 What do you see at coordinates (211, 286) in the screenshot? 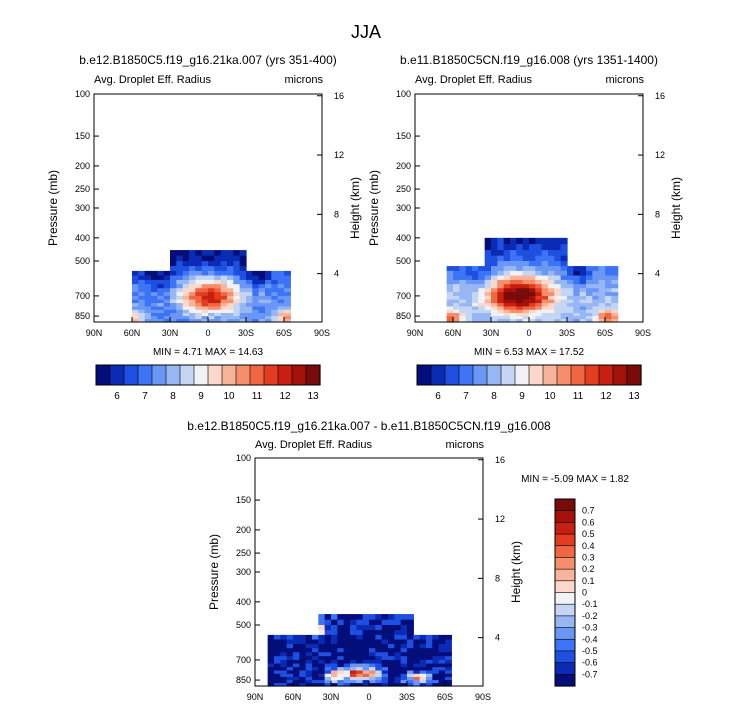
I see `heatmap-cells` at bounding box center [211, 286].